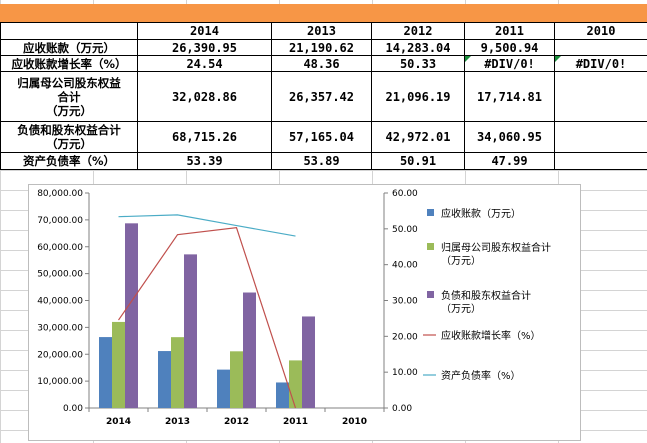 The width and height of the screenshot is (647, 443). I want to click on table-cell: 42,972.01, so click(418, 137).